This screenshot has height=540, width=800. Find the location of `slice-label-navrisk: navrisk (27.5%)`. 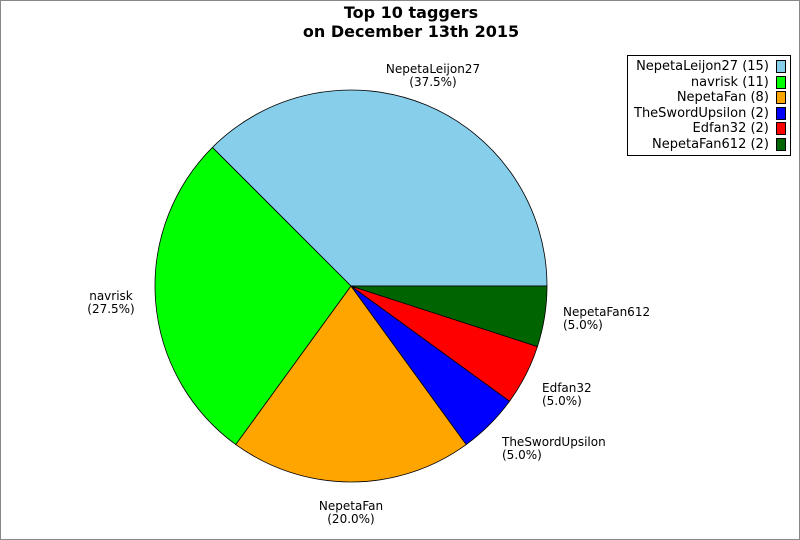

slice-label-navrisk: navrisk (27.5%) is located at coordinates (111, 302).